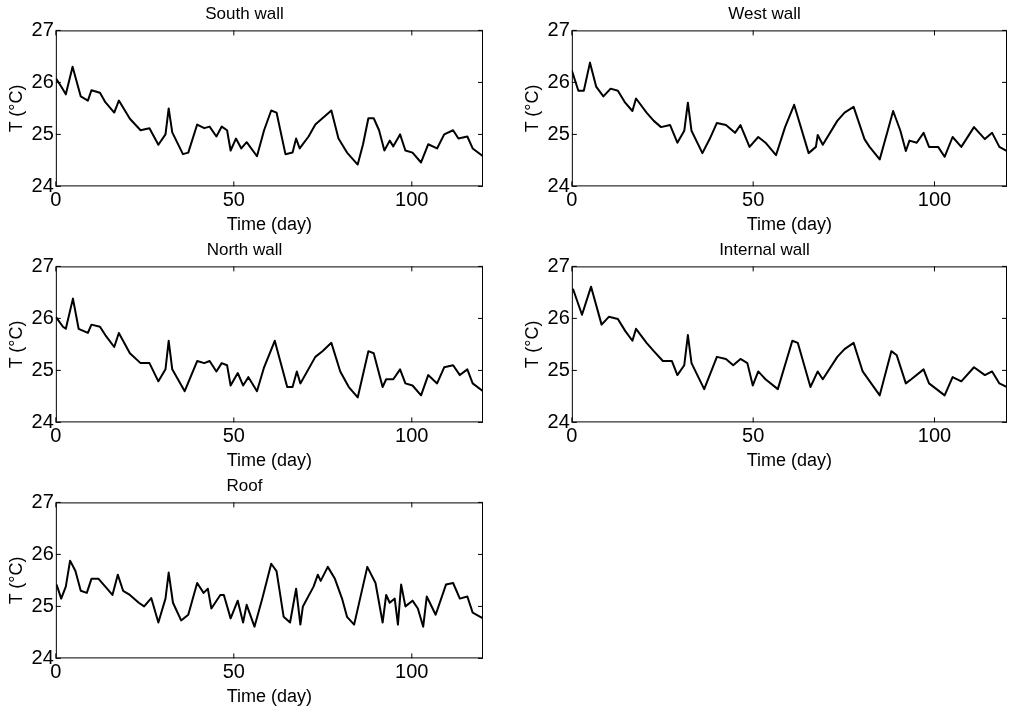  I want to click on chart-title: West wall, so click(764, 13).